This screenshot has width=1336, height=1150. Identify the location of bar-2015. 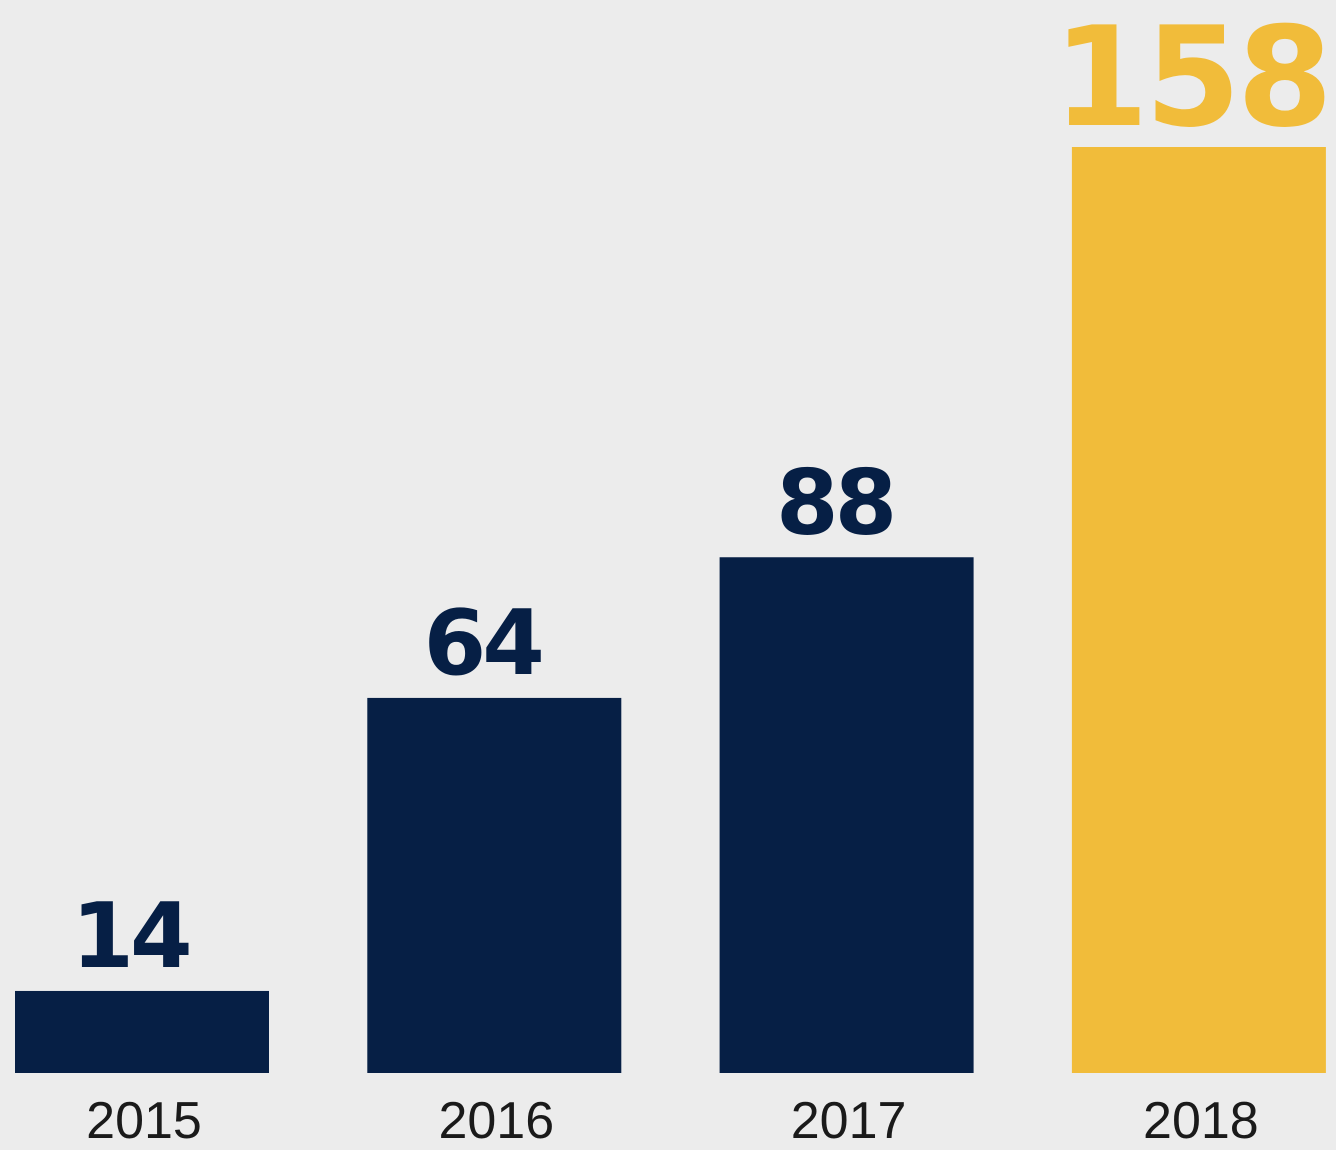
(142, 1031).